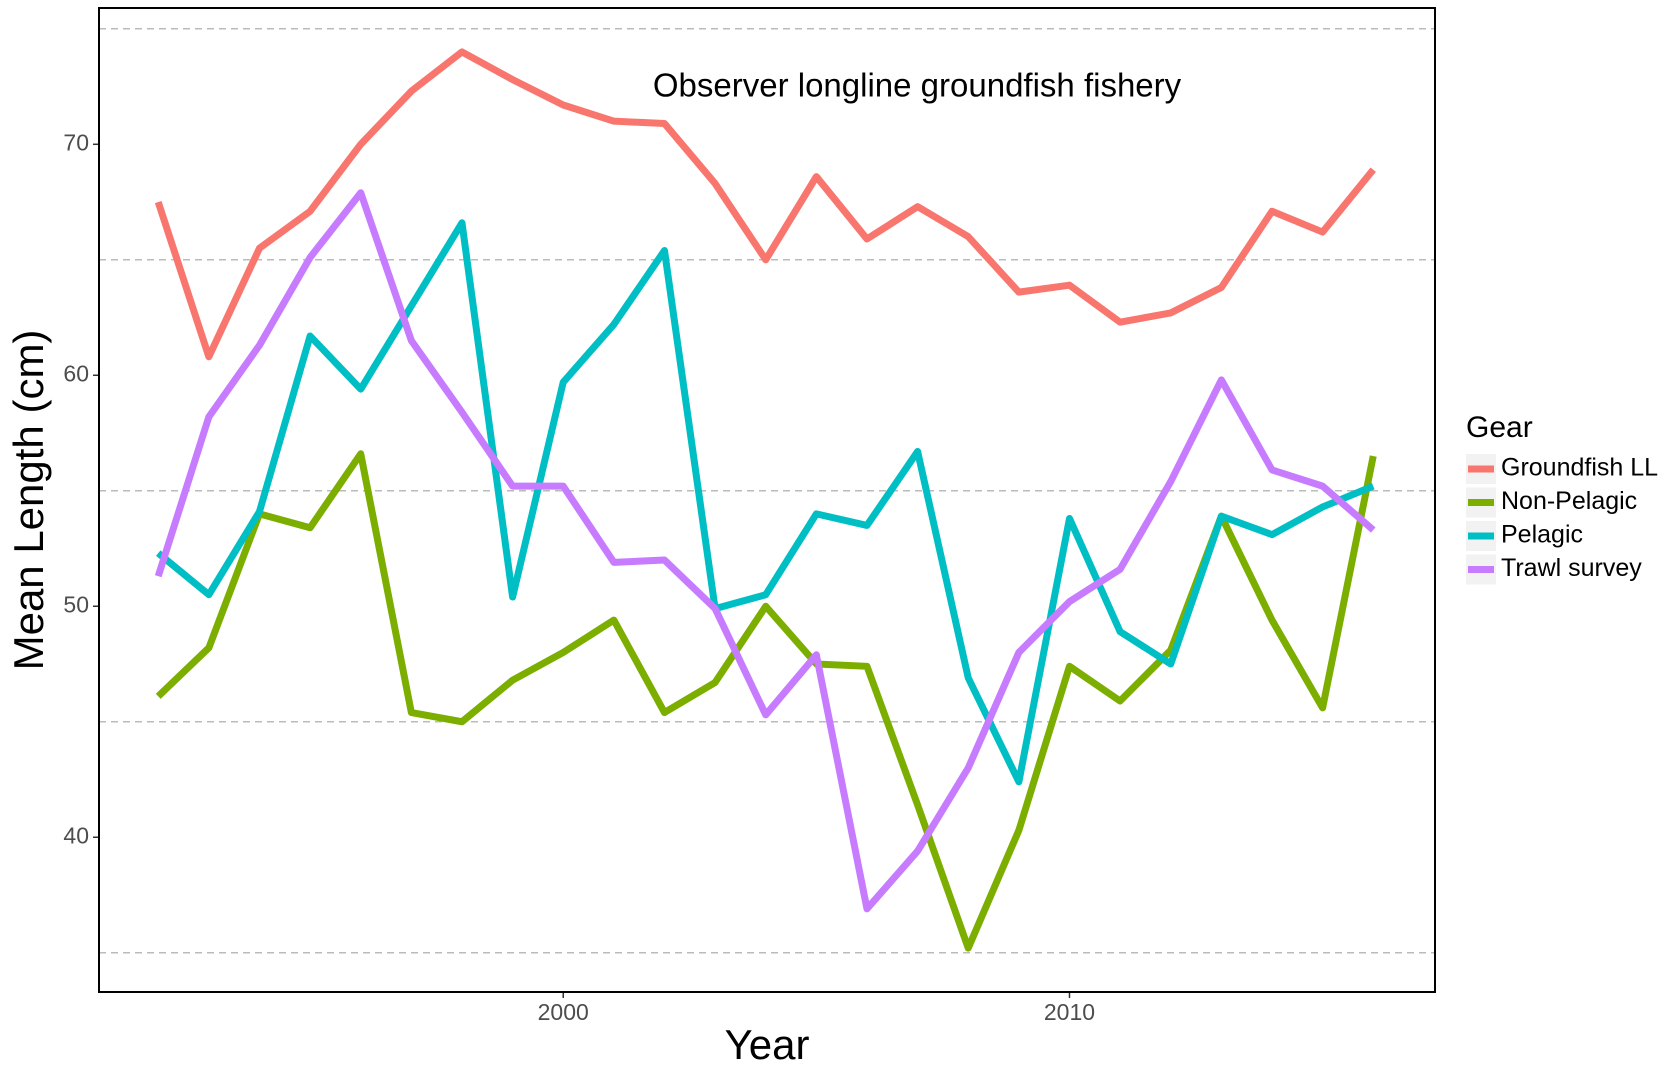 This screenshot has width=1673, height=1069. Describe the element at coordinates (1542, 535) in the screenshot. I see `legend-label: Pelagic` at that location.